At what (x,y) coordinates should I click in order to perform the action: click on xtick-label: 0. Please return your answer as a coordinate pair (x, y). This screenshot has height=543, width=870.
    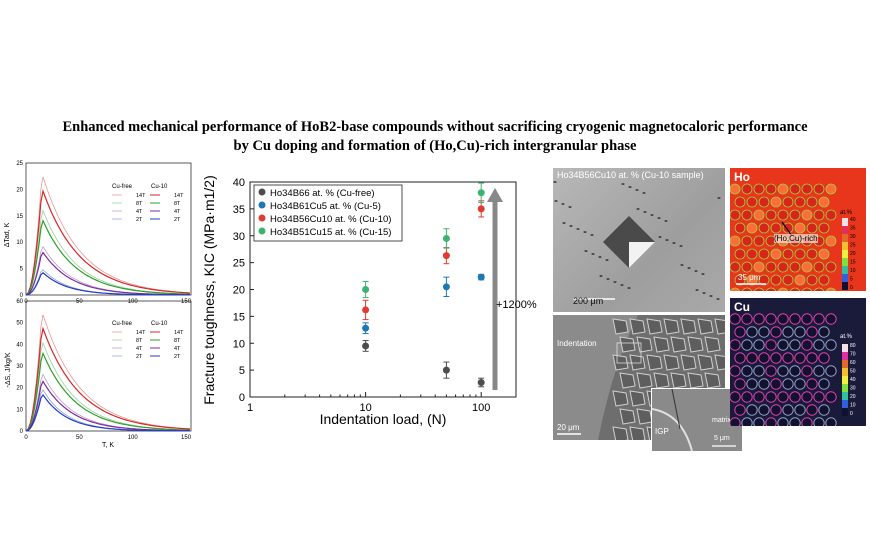
    Looking at the image, I should click on (26, 438).